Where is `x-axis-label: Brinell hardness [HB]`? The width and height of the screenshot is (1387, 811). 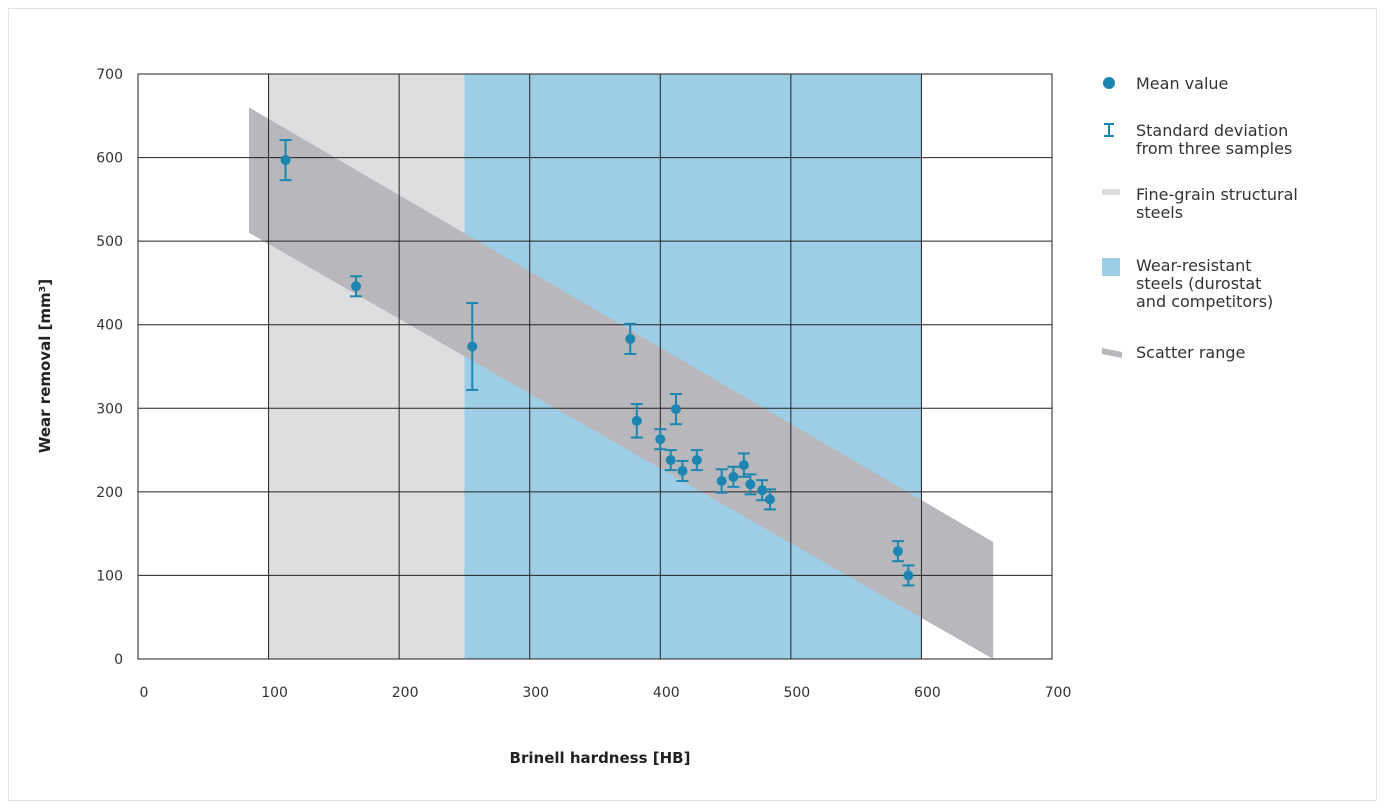 x-axis-label: Brinell hardness [HB] is located at coordinates (600, 758).